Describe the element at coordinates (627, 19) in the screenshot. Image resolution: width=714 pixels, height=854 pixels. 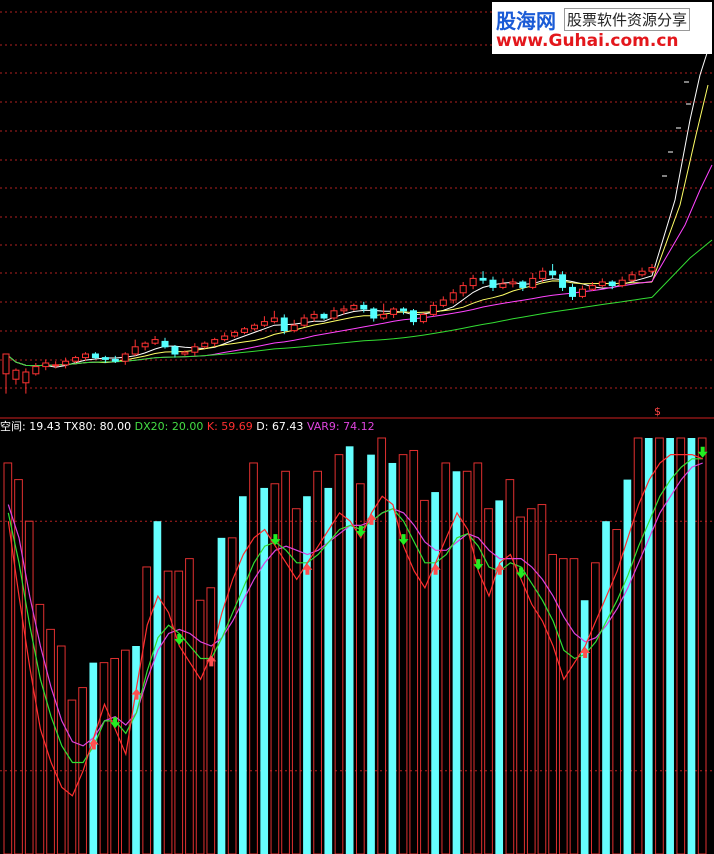
I see `watermark-tagline: 股票软件资源分享` at that location.